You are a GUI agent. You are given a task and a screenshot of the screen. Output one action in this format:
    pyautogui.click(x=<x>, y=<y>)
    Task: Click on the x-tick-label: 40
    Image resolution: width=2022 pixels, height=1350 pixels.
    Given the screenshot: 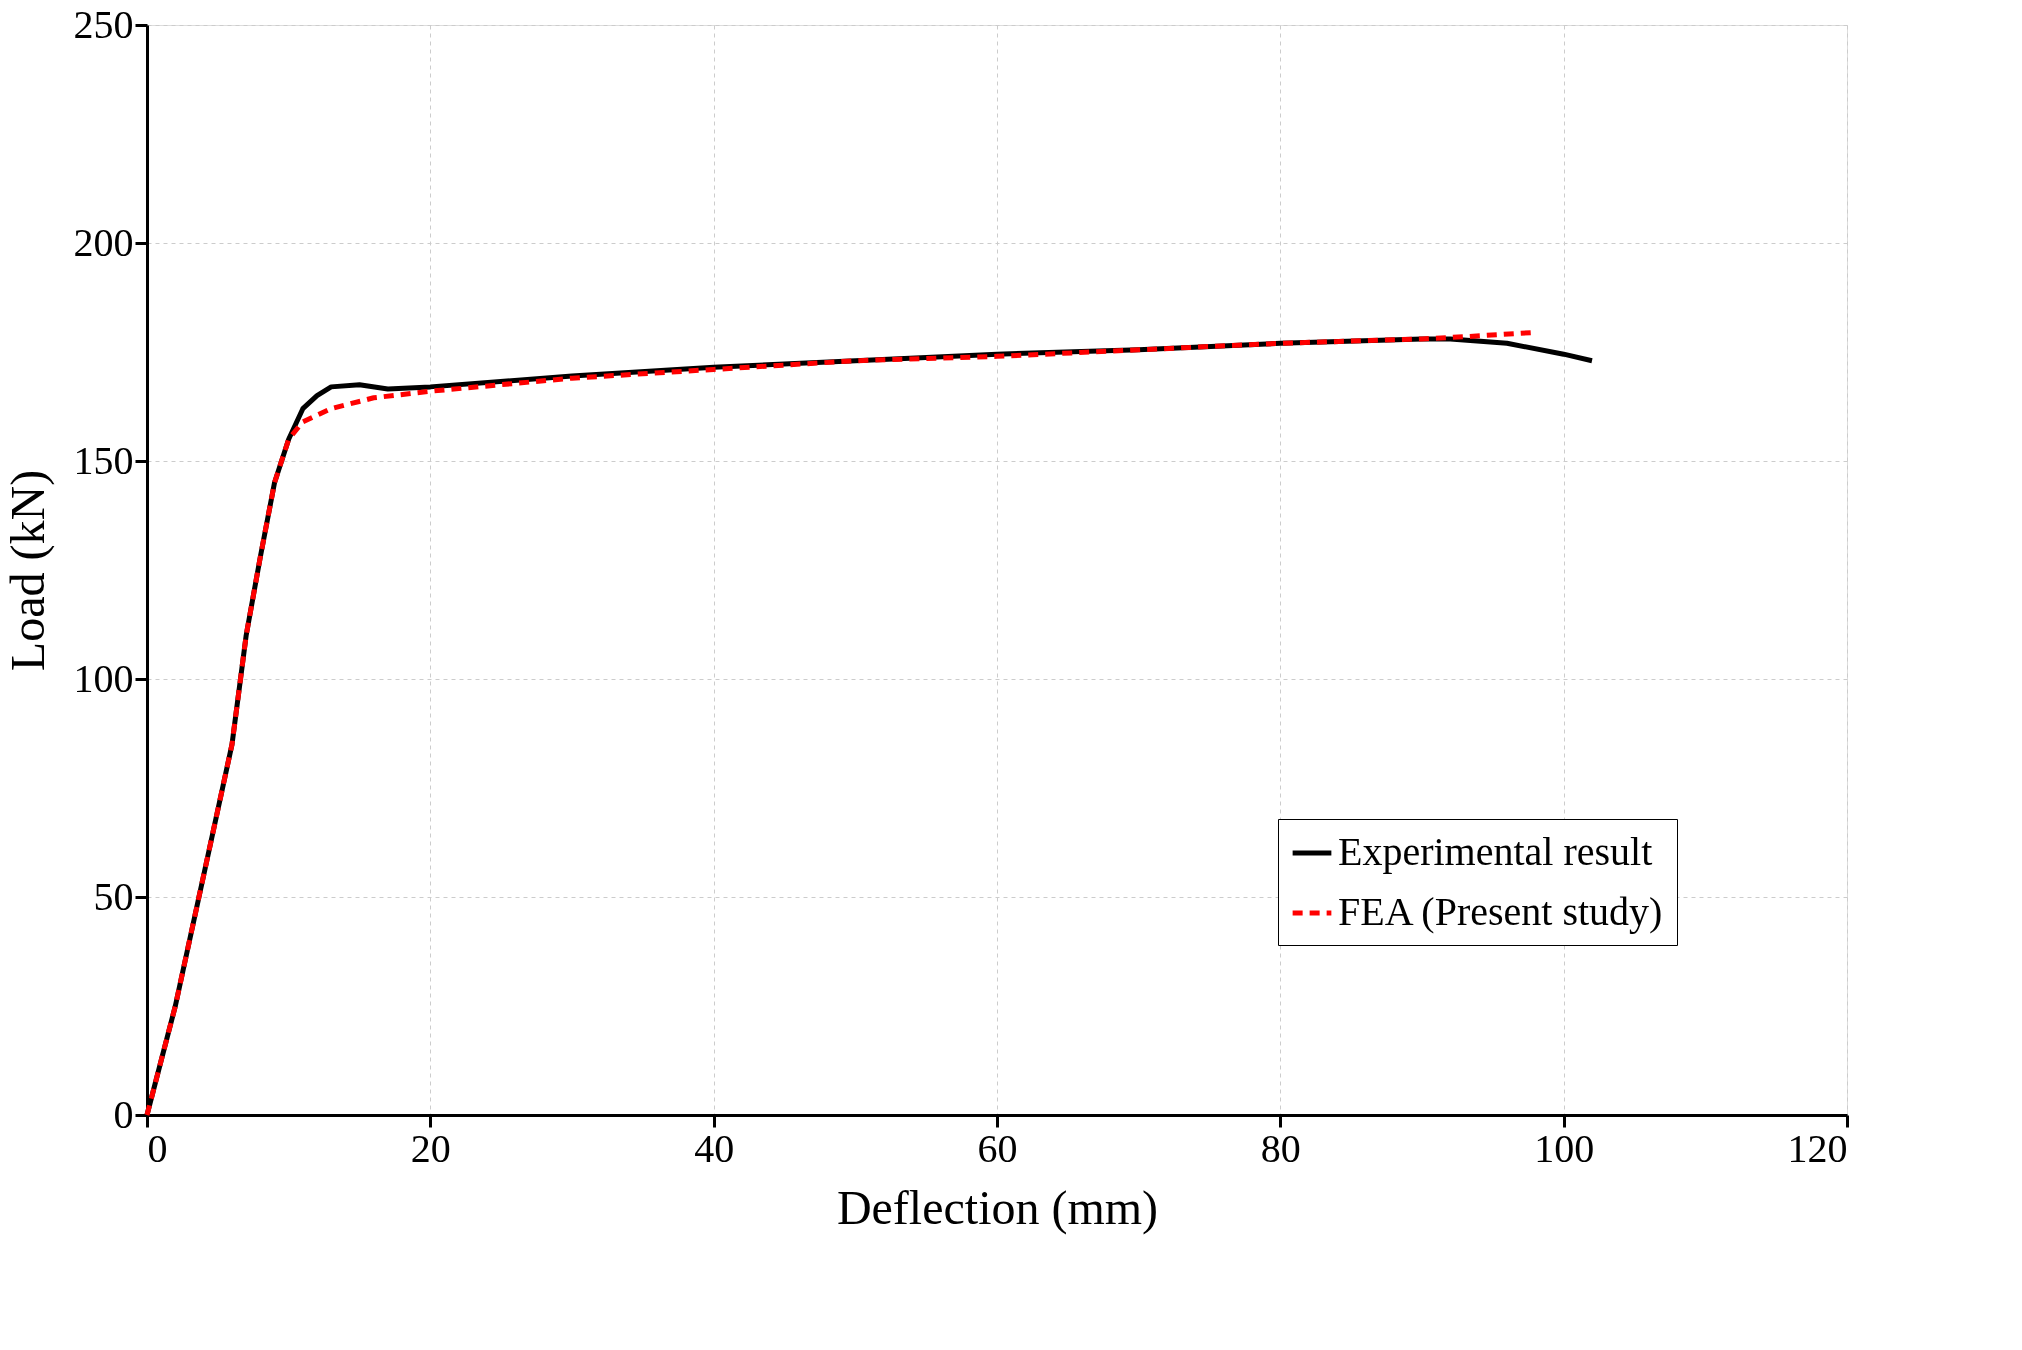 What is the action you would take?
    pyautogui.click(x=714, y=1148)
    